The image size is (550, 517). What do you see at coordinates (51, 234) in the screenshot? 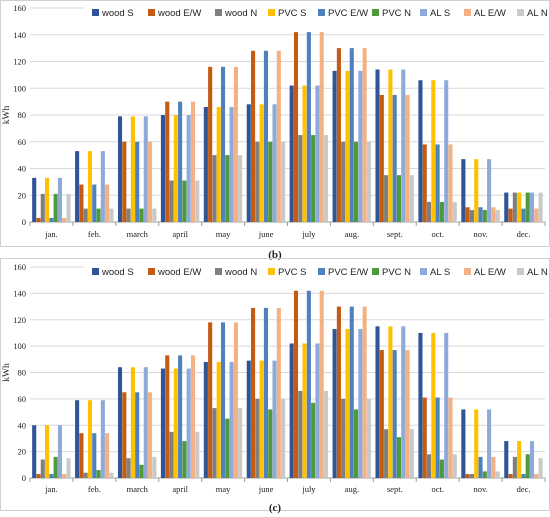
I see `x-tick-label: jan.` at bounding box center [51, 234].